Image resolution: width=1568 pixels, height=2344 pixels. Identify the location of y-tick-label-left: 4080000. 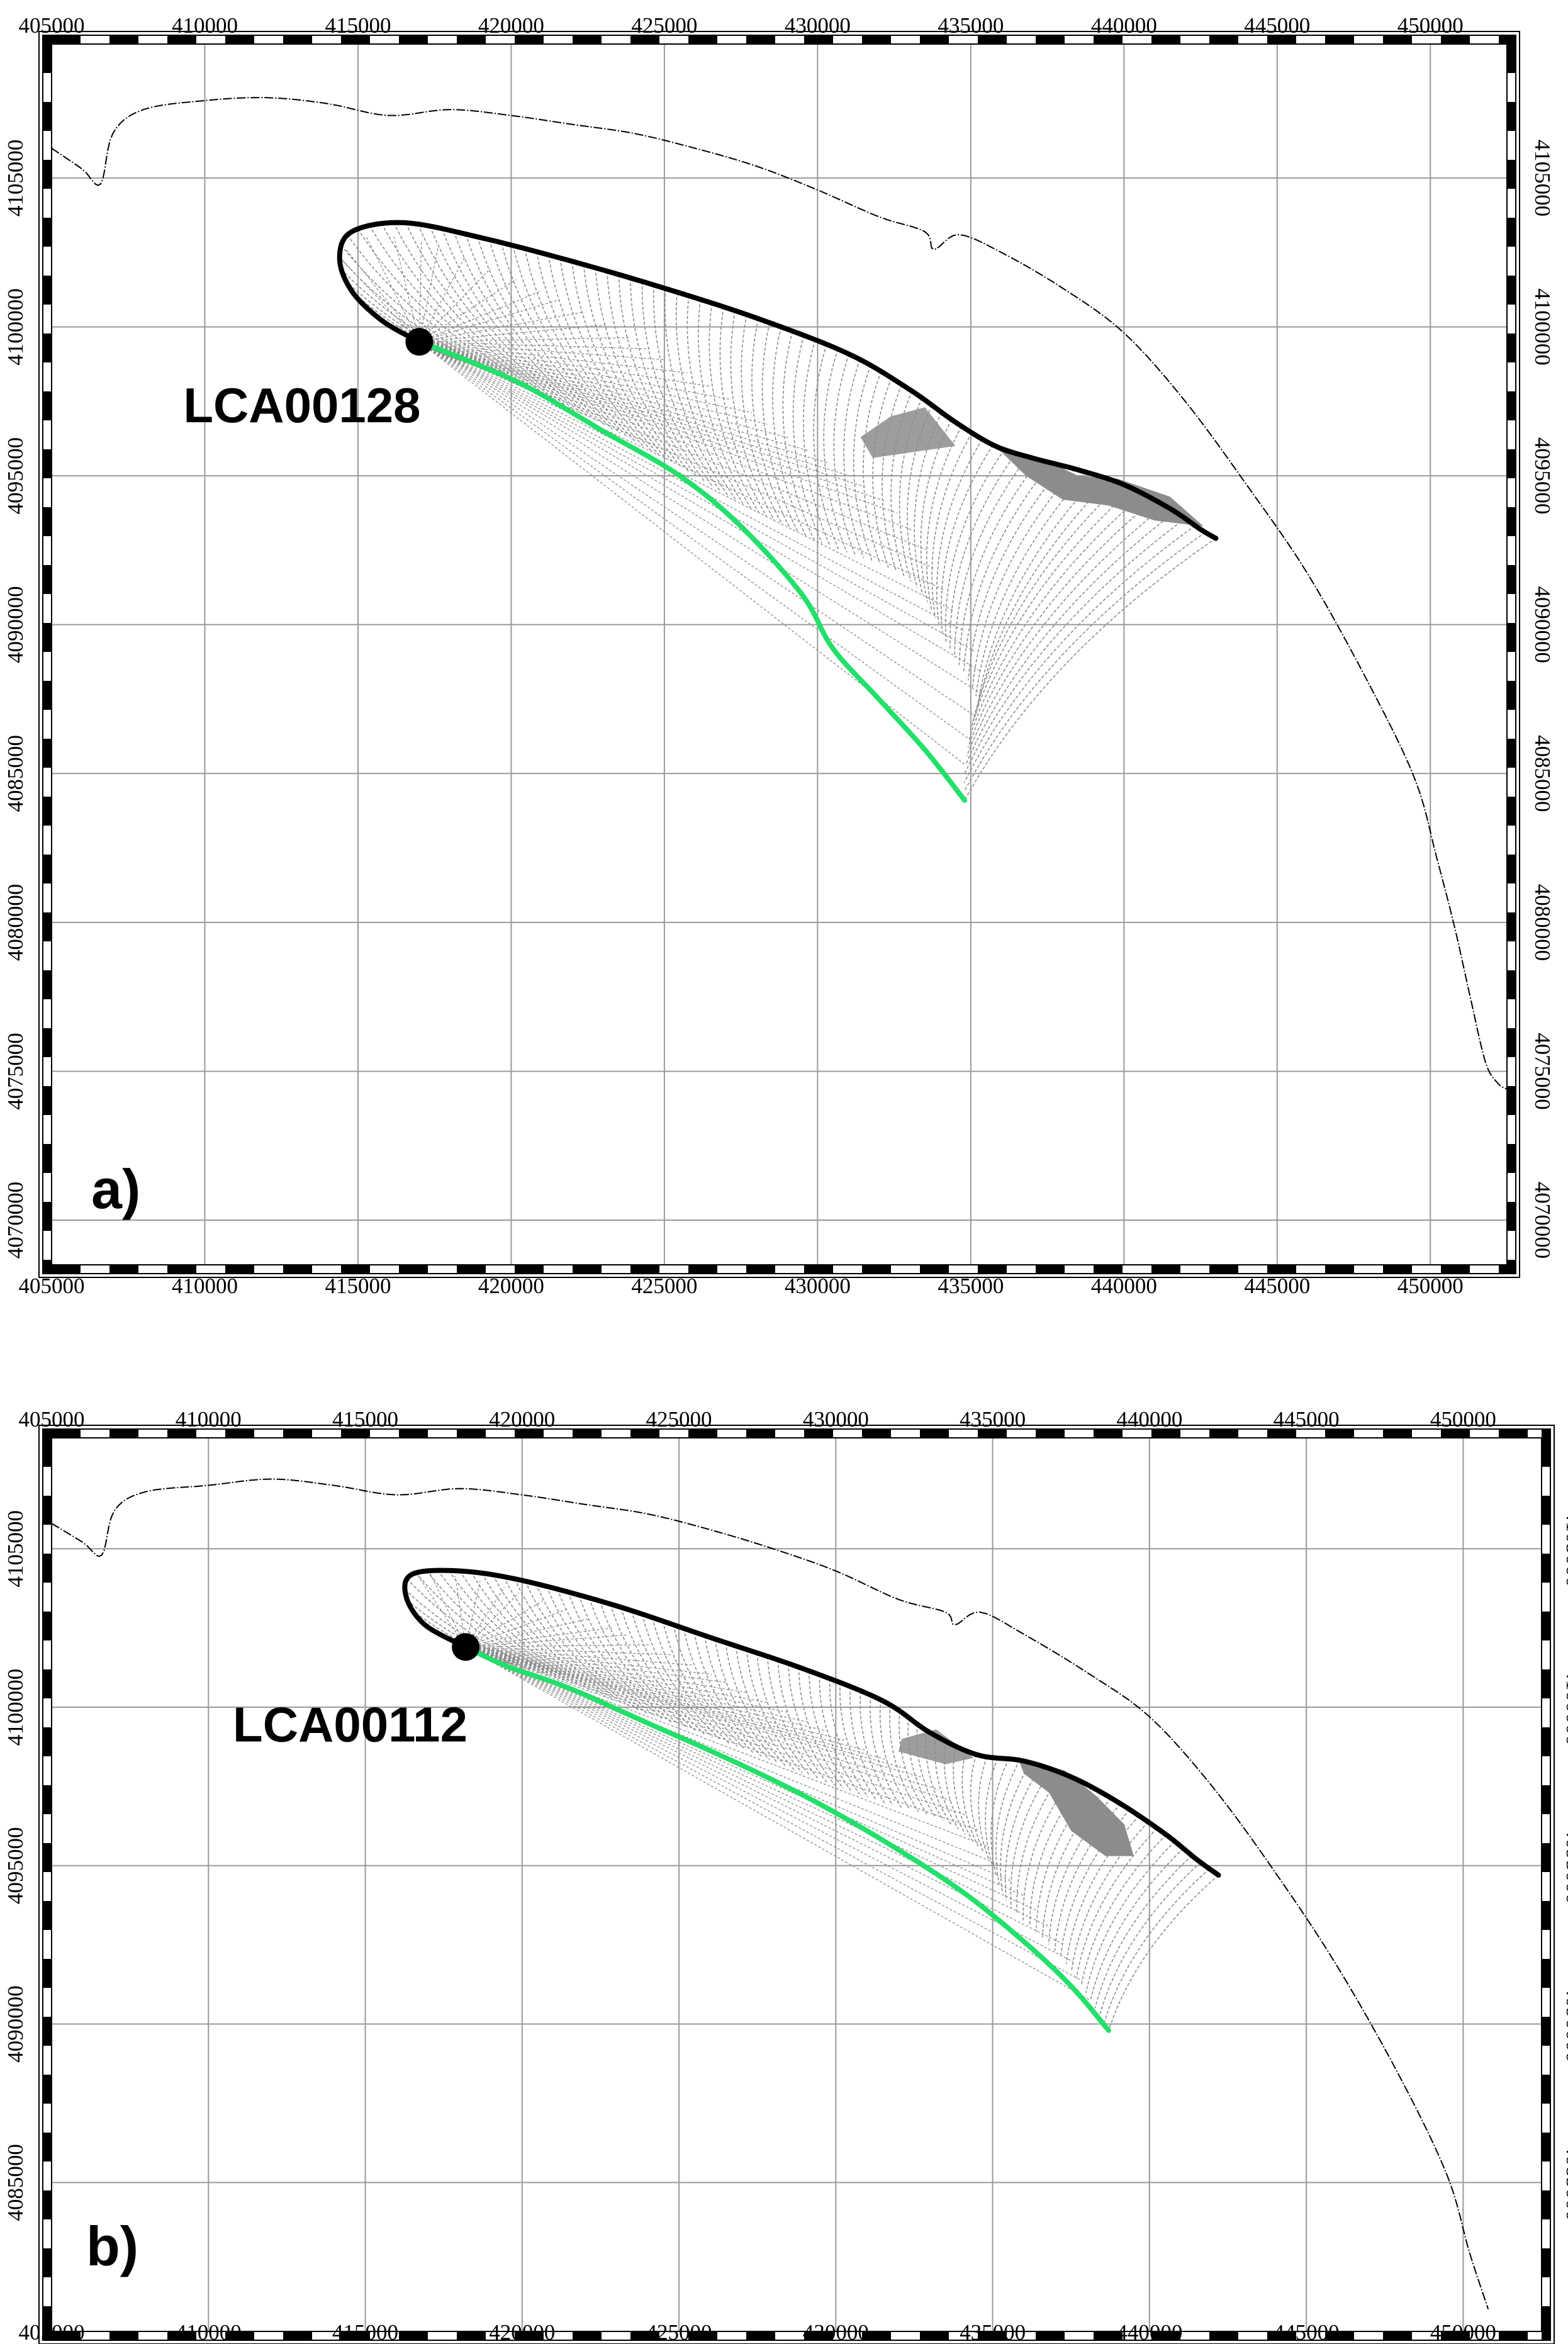
(15, 923).